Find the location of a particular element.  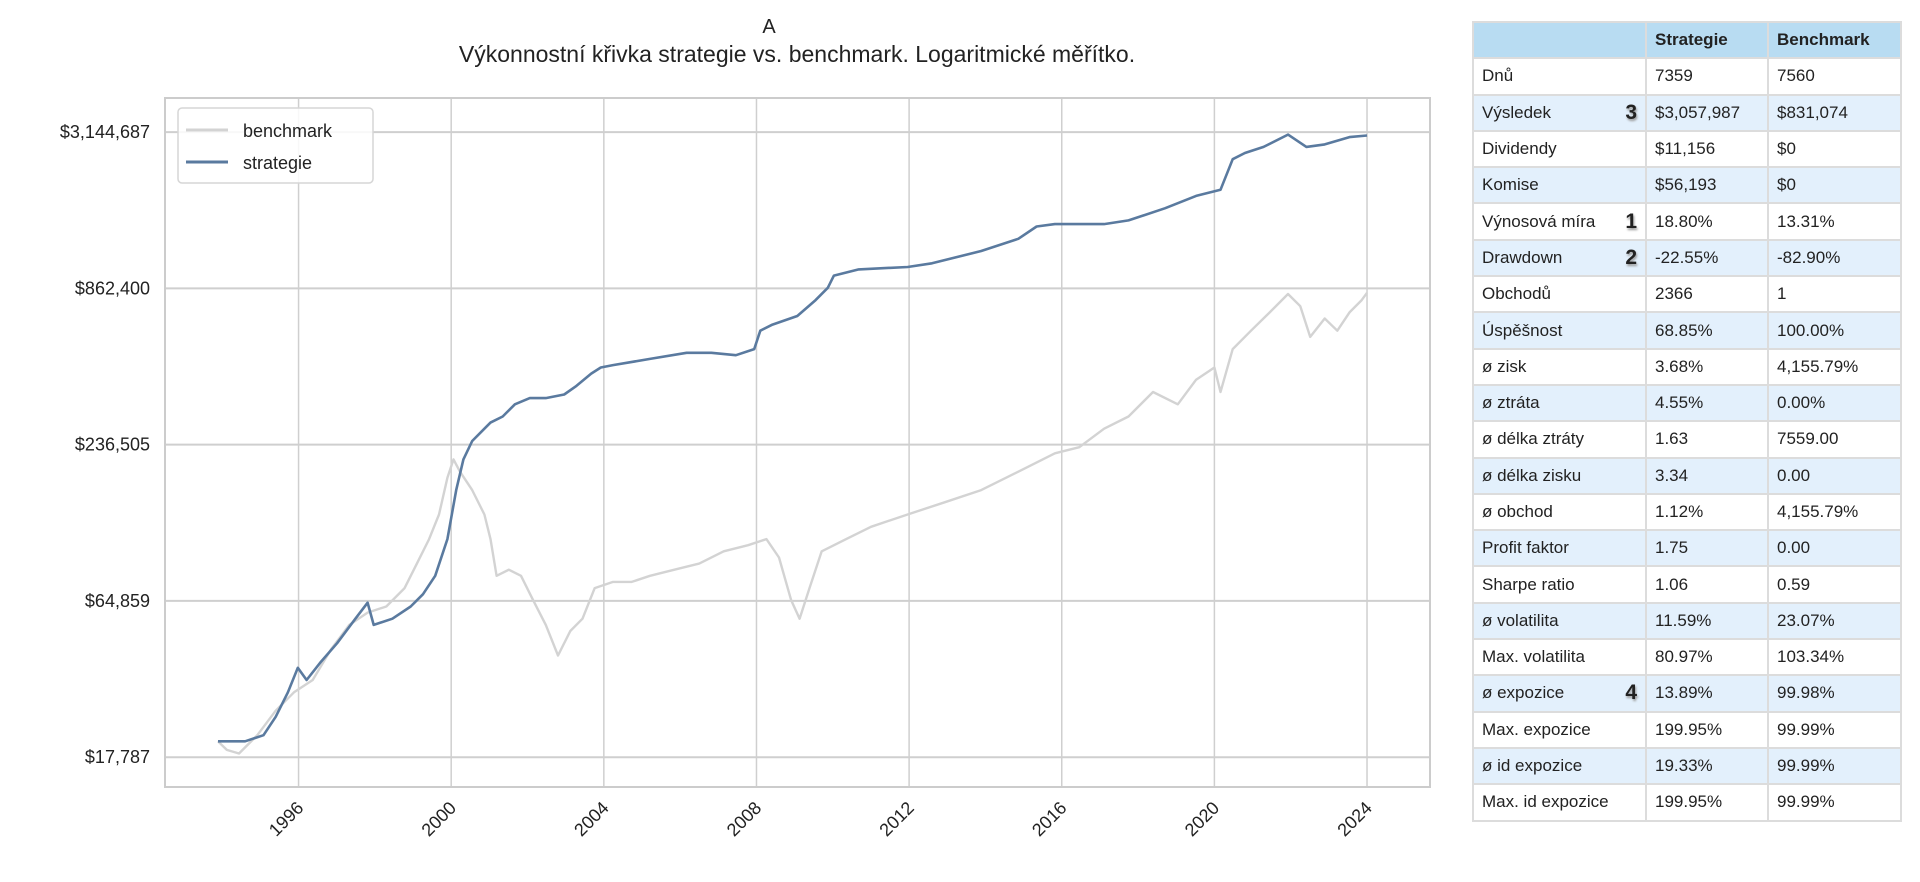

row-label-cell: Výsledek 3 is located at coordinates (1559, 112).